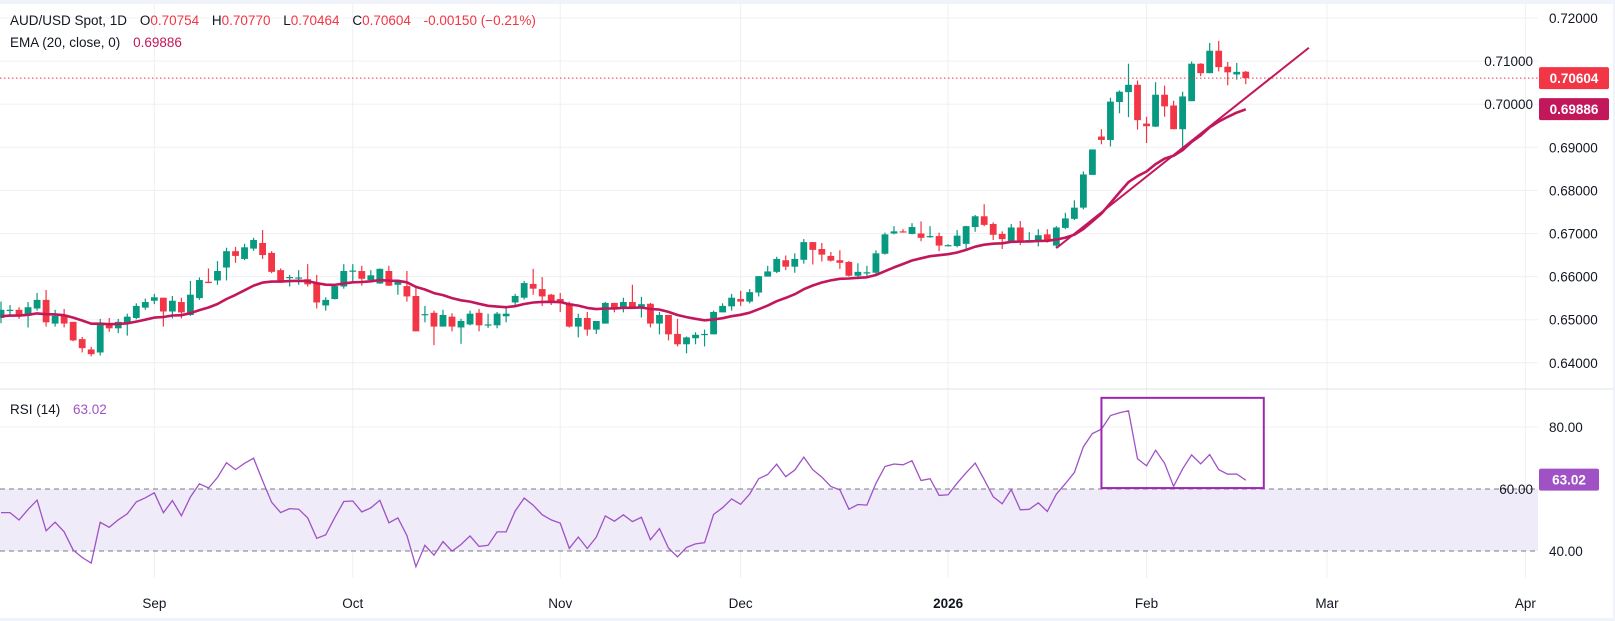  What do you see at coordinates (741, 603) in the screenshot?
I see `time-tick-label: Dec` at bounding box center [741, 603].